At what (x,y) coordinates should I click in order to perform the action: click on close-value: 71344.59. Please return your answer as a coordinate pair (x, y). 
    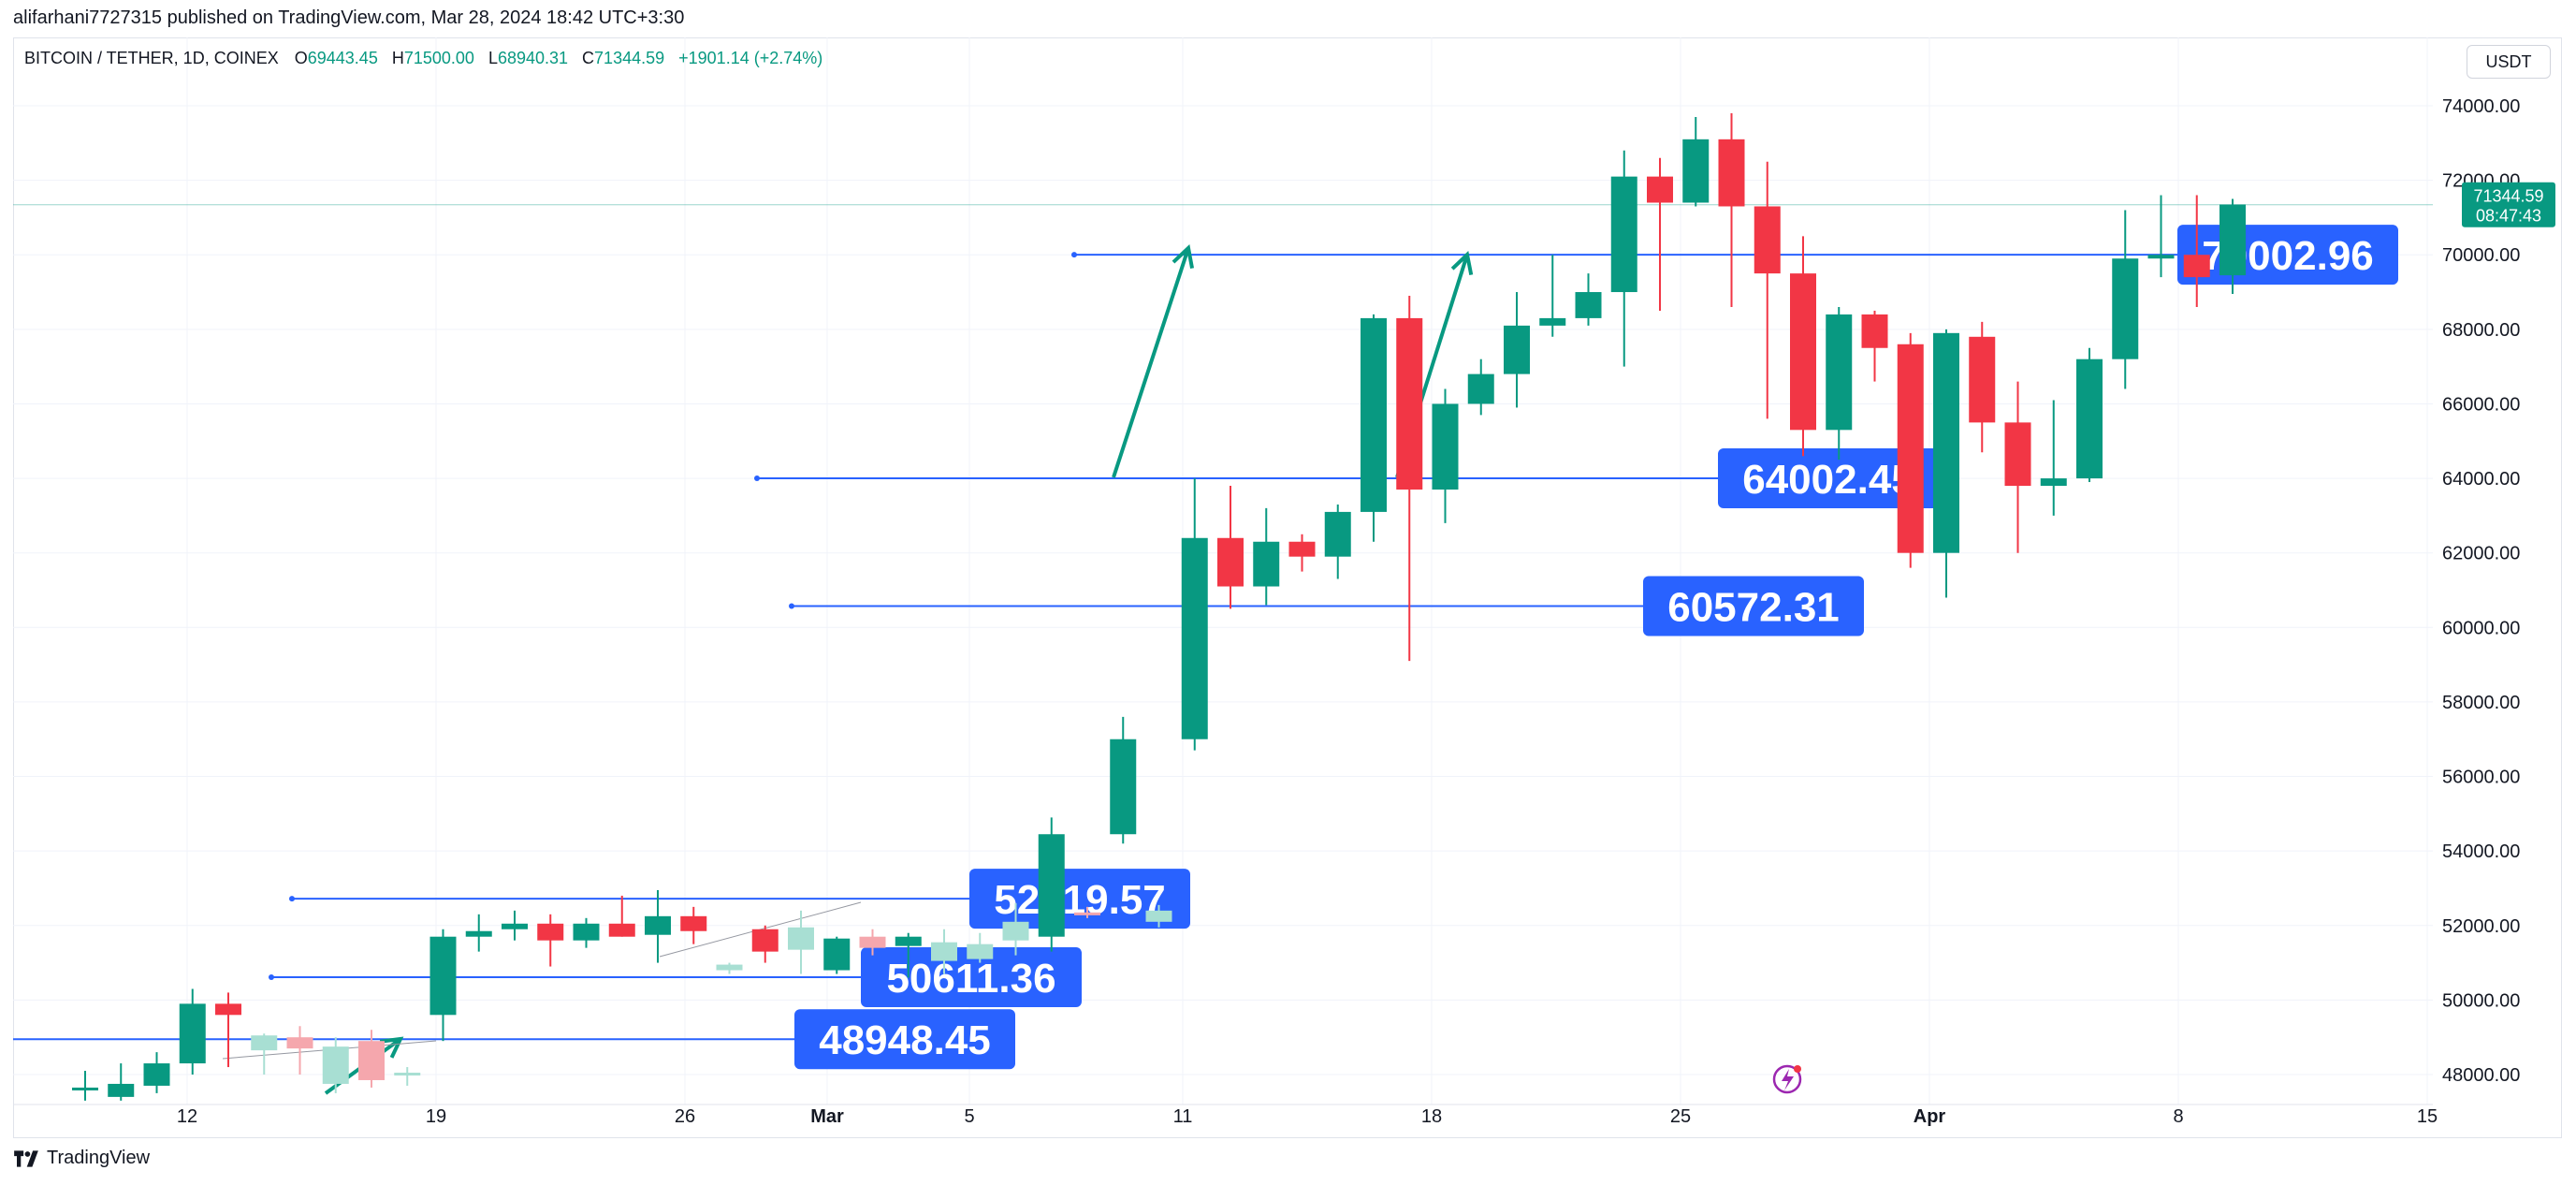
    Looking at the image, I should click on (629, 58).